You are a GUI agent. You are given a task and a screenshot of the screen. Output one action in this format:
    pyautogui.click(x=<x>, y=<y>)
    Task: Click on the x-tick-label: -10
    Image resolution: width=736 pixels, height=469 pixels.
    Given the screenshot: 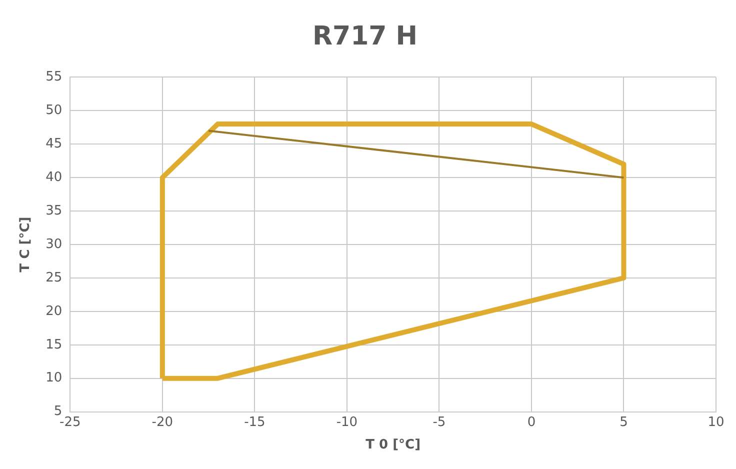 What is the action you would take?
    pyautogui.click(x=347, y=422)
    